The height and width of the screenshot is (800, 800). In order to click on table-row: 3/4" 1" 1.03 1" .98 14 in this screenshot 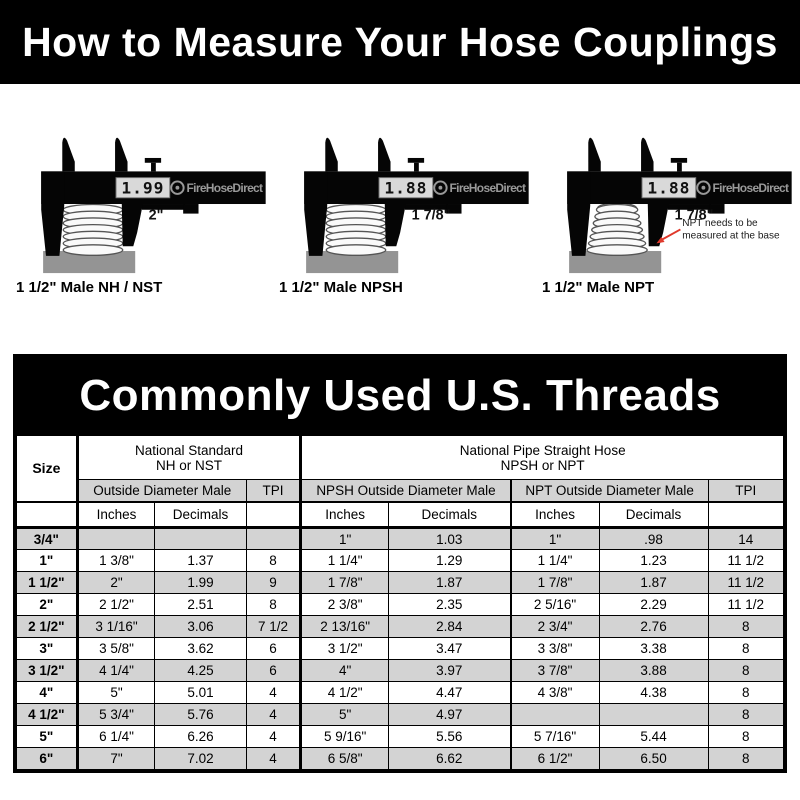, I will do `click(400, 538)`.